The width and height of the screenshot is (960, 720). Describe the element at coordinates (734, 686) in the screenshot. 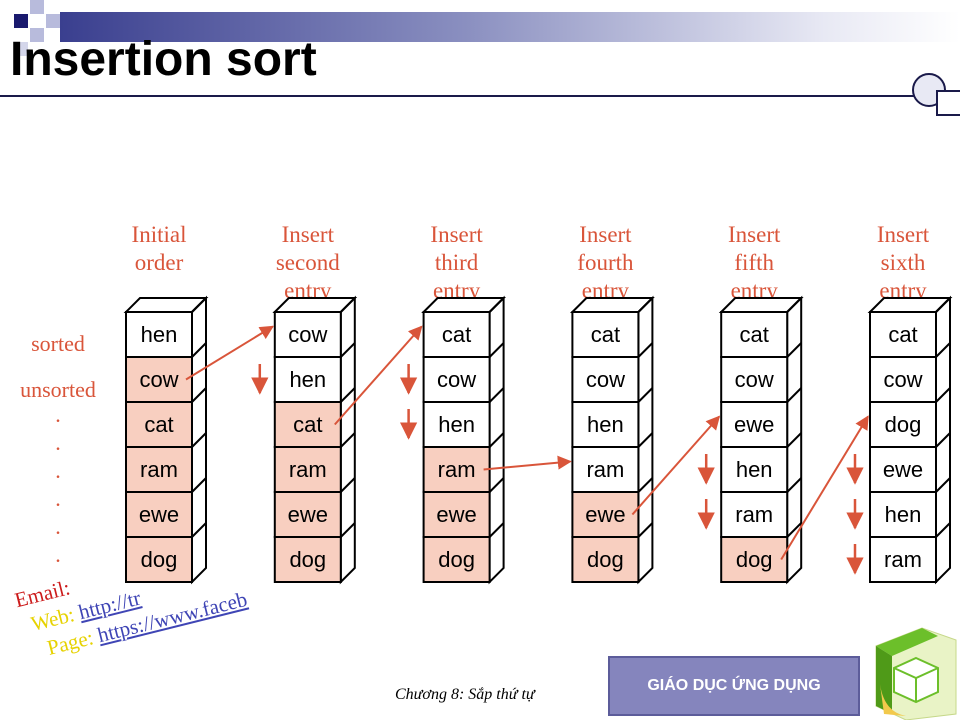

I see `brand-button: GIÁO DỤC ỨNG DỤNG` at that location.